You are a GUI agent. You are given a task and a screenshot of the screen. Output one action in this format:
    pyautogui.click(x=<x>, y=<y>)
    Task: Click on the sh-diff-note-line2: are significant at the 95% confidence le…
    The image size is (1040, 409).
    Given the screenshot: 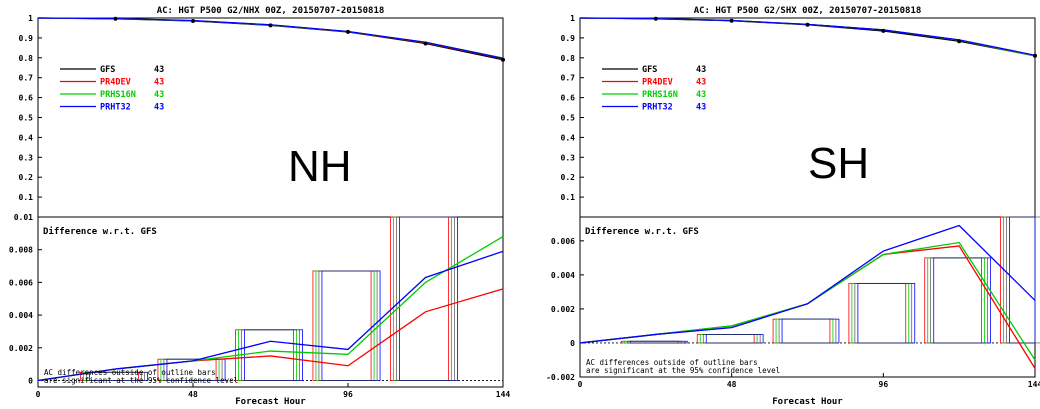 What is the action you would take?
    pyautogui.click(x=683, y=370)
    